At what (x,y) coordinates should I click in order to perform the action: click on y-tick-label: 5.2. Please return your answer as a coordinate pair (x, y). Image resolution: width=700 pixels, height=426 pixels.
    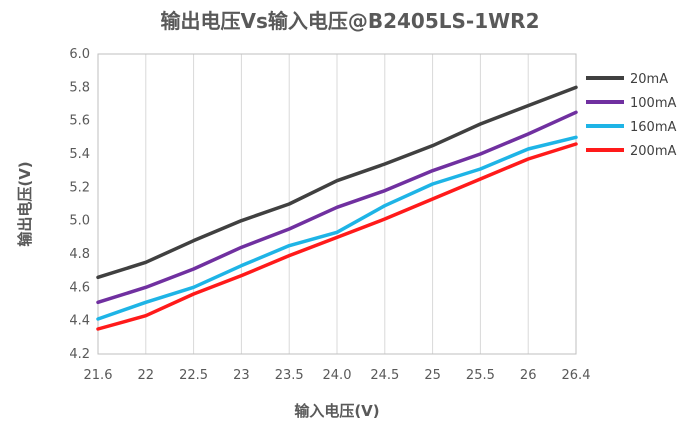
    Looking at the image, I should click on (79, 187).